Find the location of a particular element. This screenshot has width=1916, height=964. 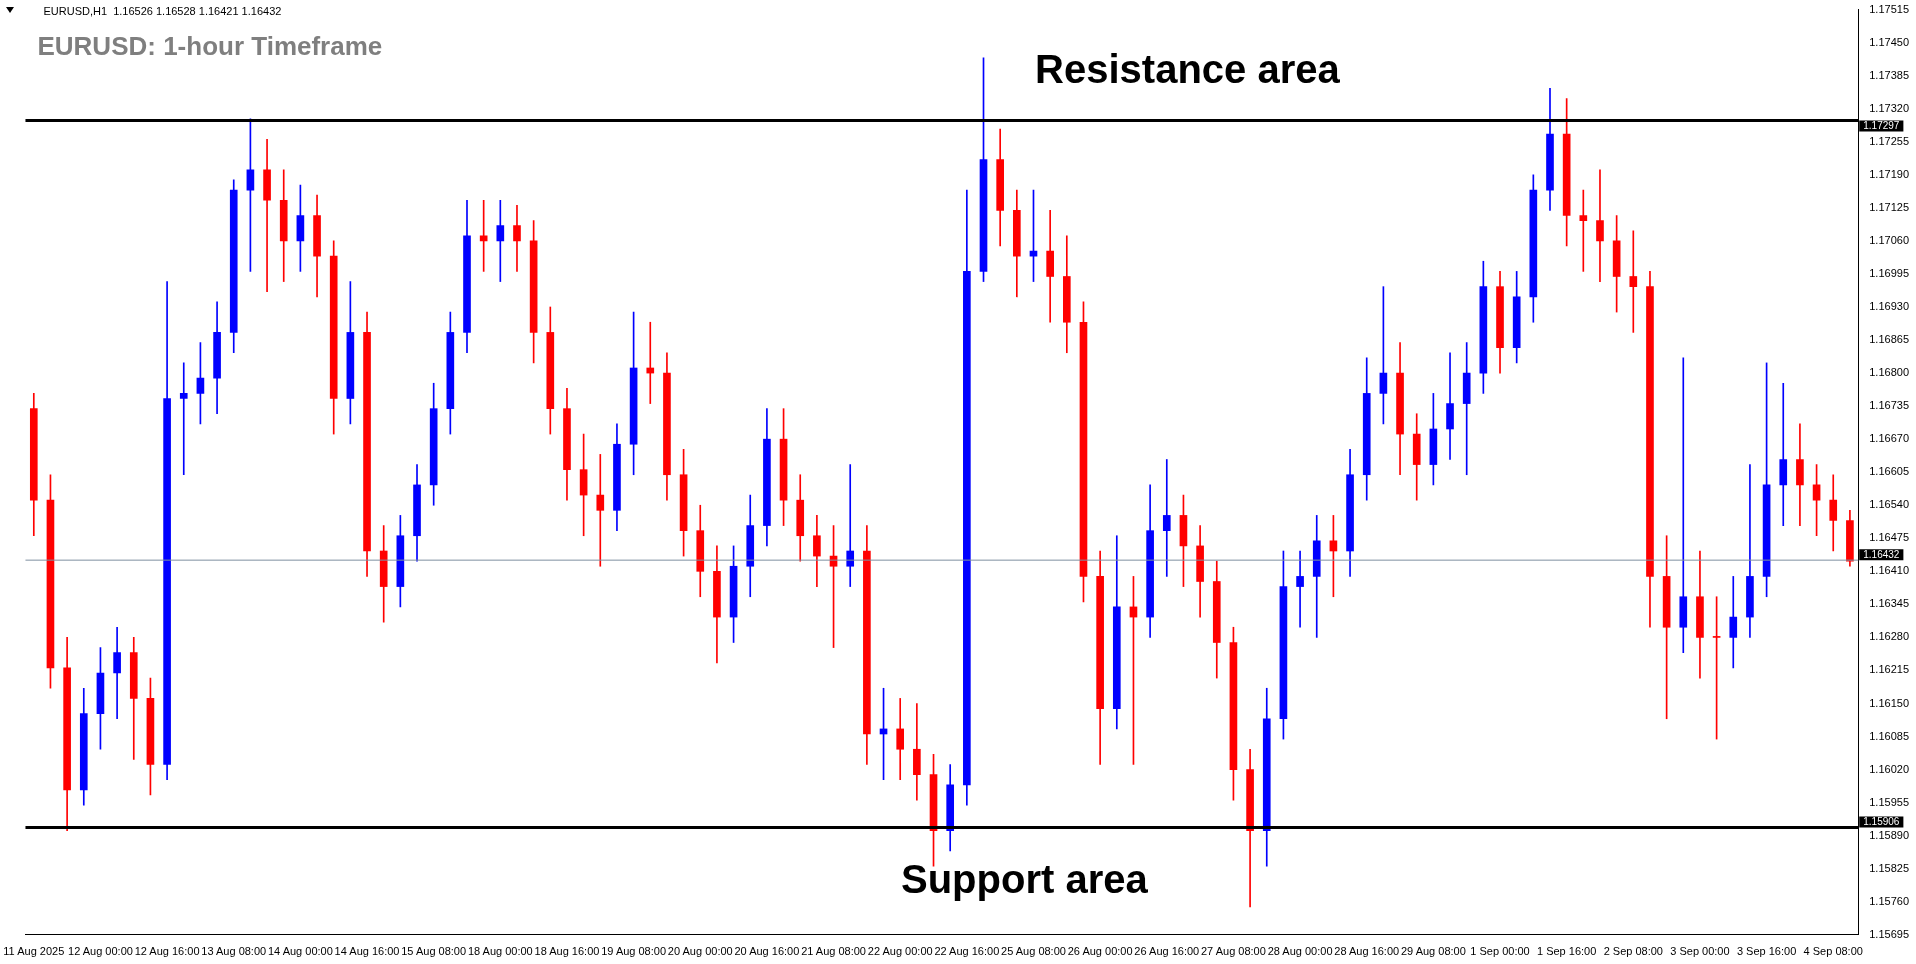

y-tick-label: 1.16865 is located at coordinates (1889, 339).